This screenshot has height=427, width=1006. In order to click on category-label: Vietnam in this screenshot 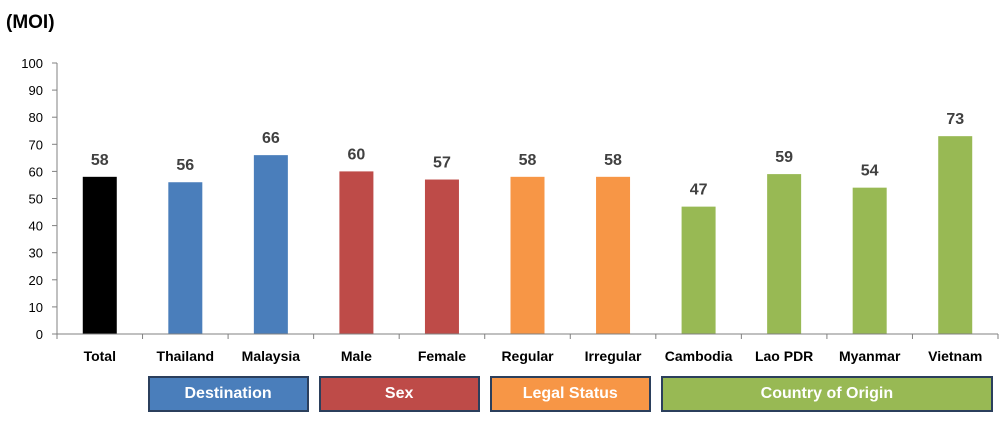, I will do `click(955, 356)`.